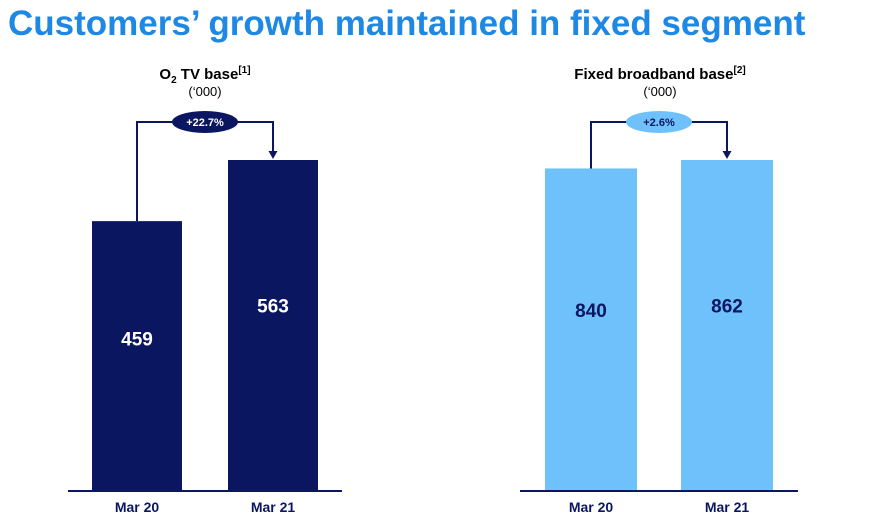  Describe the element at coordinates (204, 75) in the screenshot. I see `chart-title: O2 TV base[1]` at that location.